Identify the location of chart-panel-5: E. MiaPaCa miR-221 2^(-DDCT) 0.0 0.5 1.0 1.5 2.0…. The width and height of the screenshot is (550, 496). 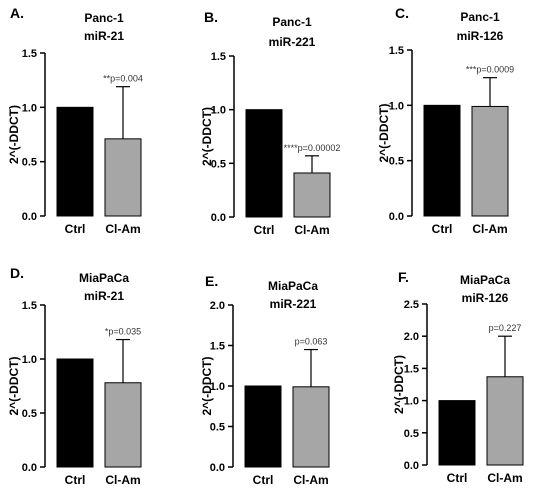
(265, 380).